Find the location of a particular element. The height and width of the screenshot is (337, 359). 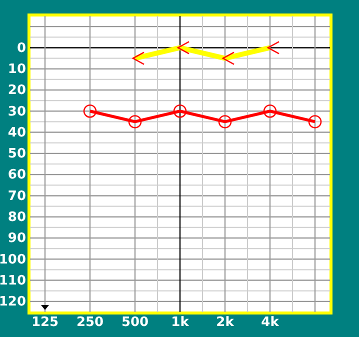

x-tick-label: 125 is located at coordinates (45, 322).